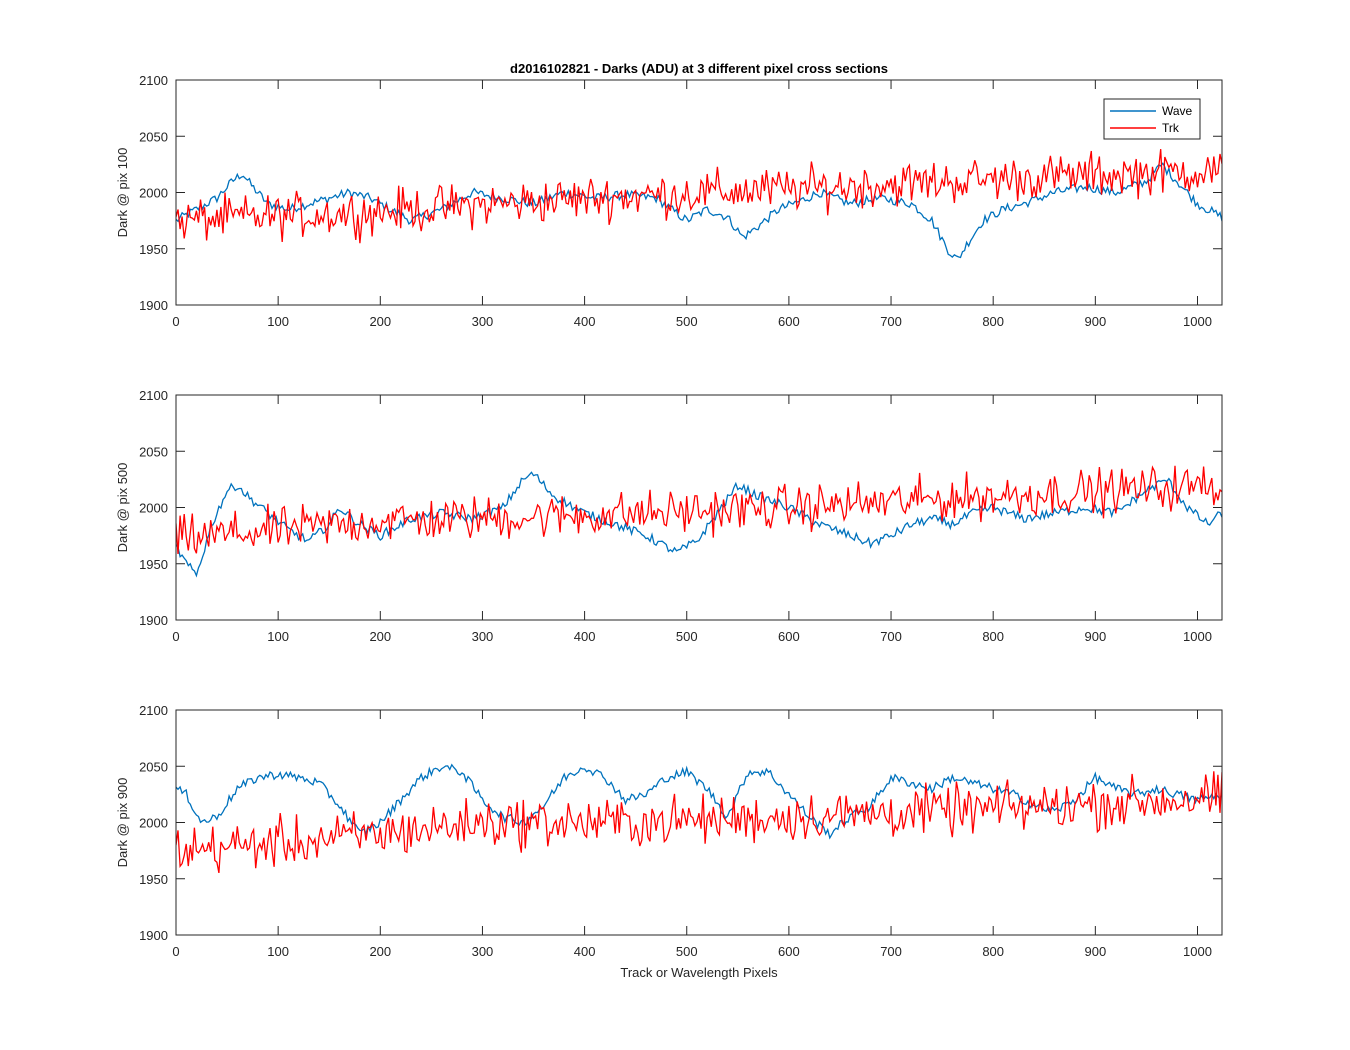 The image size is (1350, 1050). Describe the element at coordinates (699, 972) in the screenshot. I see `x-axis-label: Track or Wavelength Pixels` at that location.